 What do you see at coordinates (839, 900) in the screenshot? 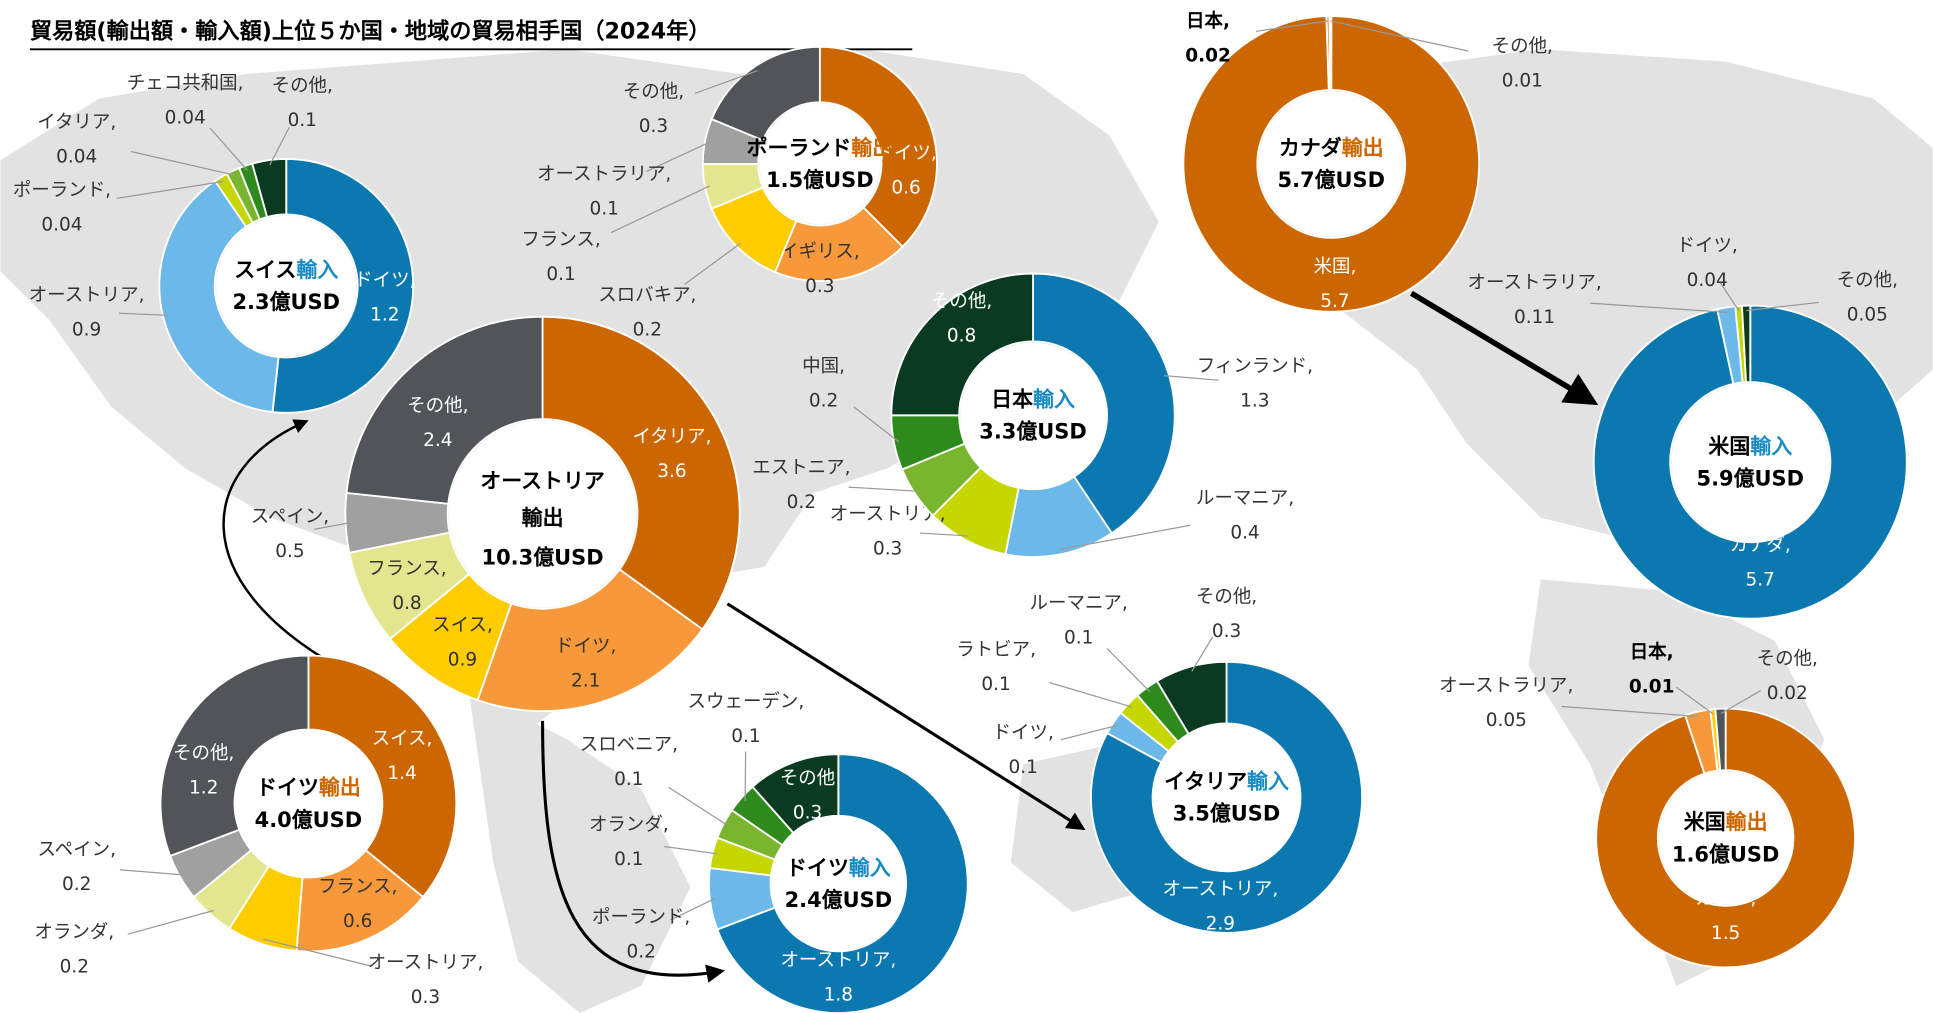
I see `center-total: 2.4億USD` at bounding box center [839, 900].